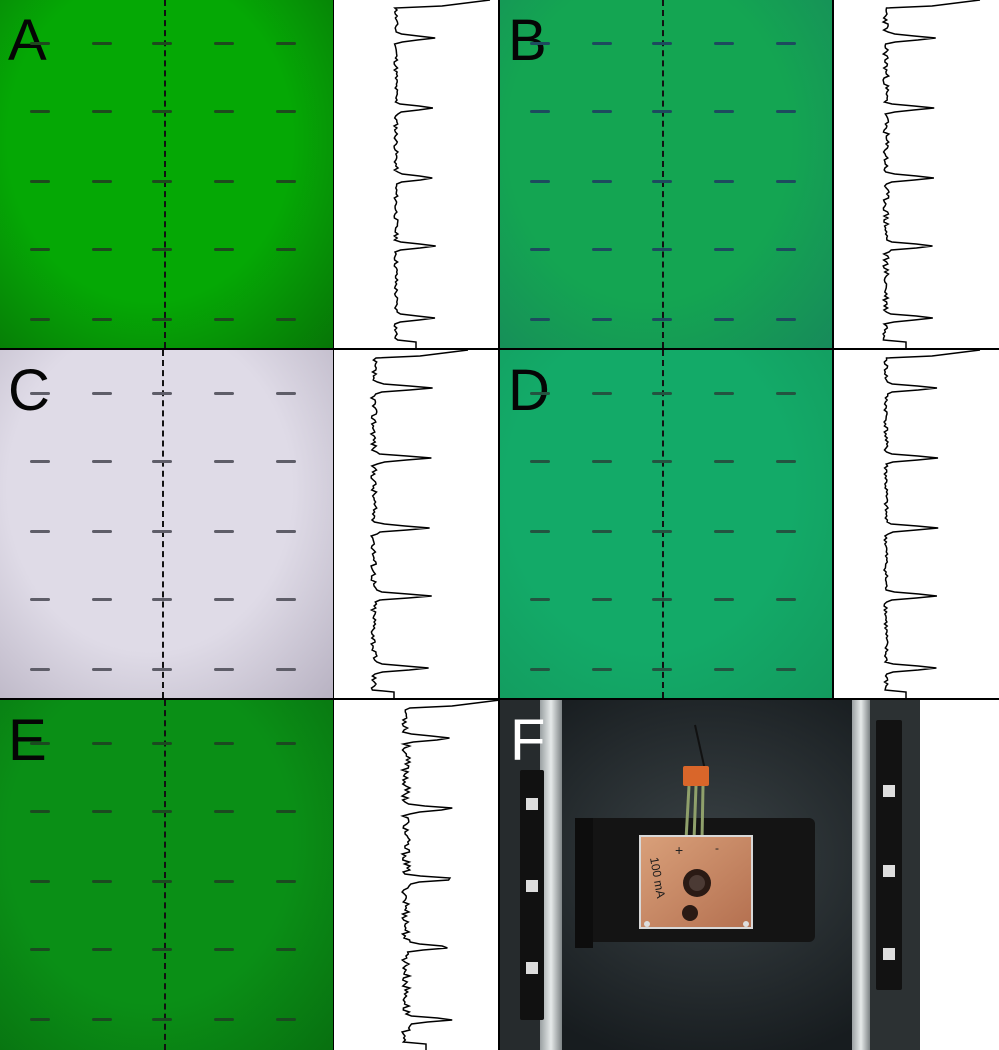 The height and width of the screenshot is (1050, 999). Describe the element at coordinates (527, 40) in the screenshot. I see `panel-label: B` at that location.